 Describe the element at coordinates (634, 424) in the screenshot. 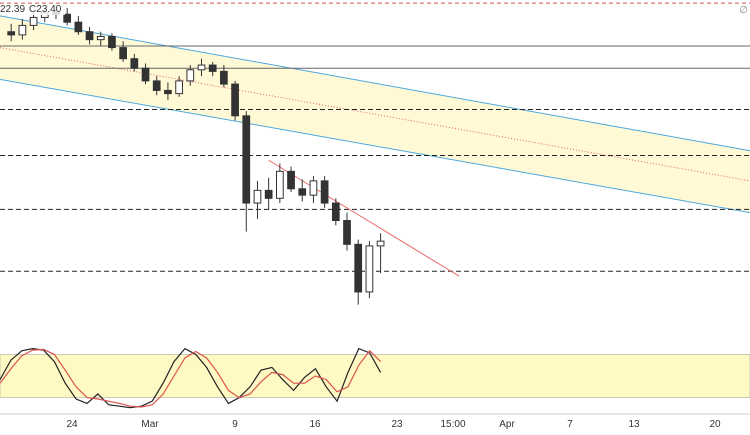

I see `x-tick-label: 13` at that location.